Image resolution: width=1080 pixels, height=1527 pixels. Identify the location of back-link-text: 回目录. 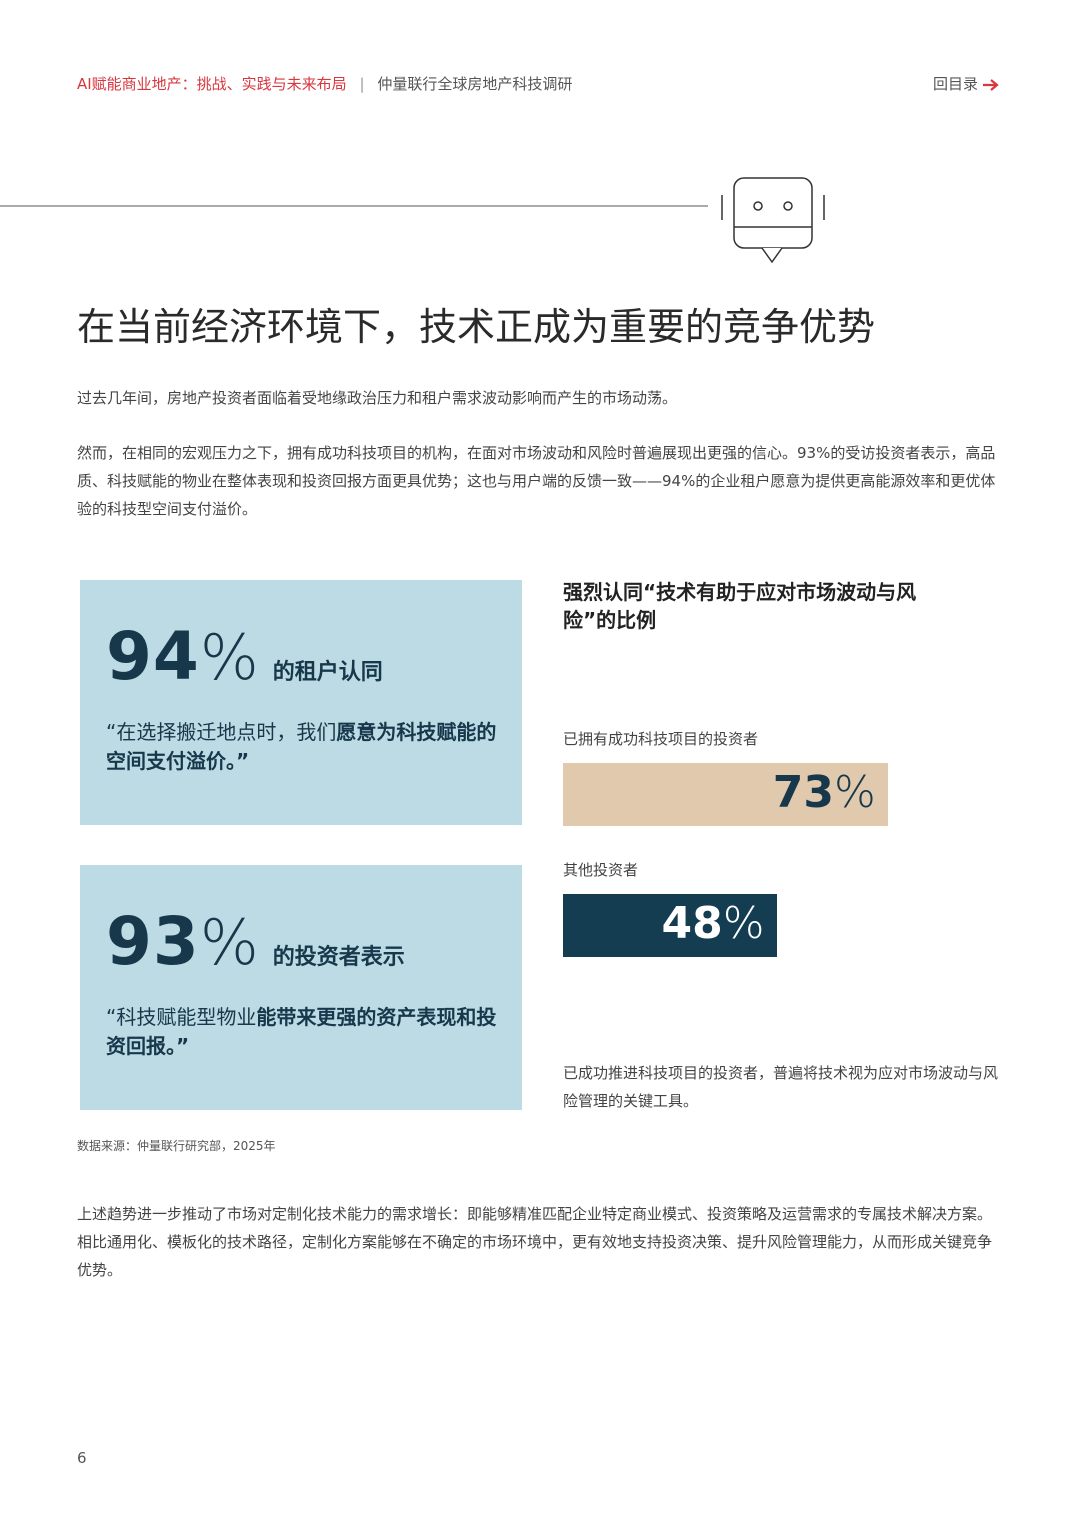
(956, 84).